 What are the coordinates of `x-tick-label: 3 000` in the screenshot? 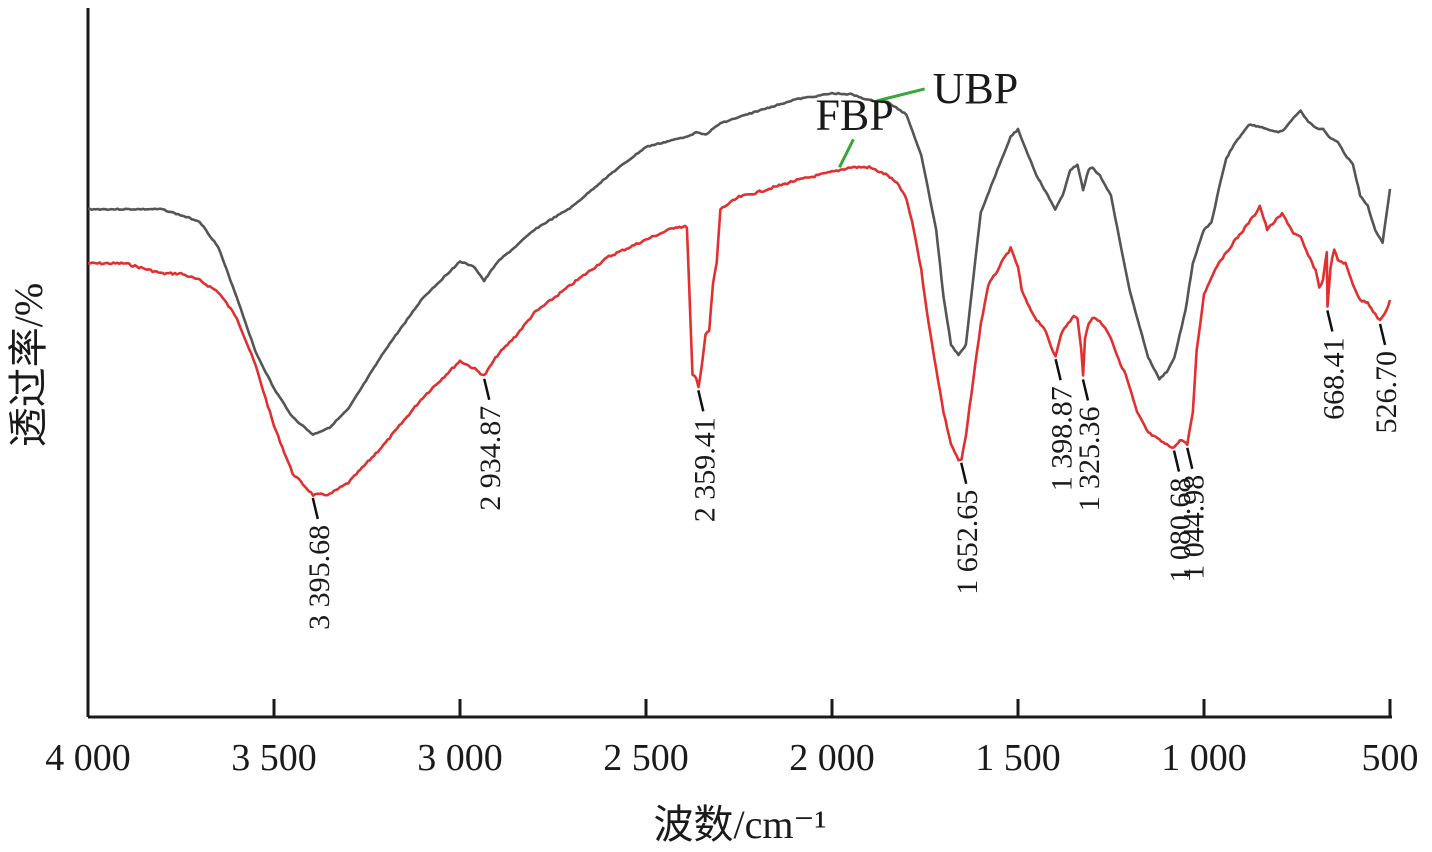 It's located at (460, 758).